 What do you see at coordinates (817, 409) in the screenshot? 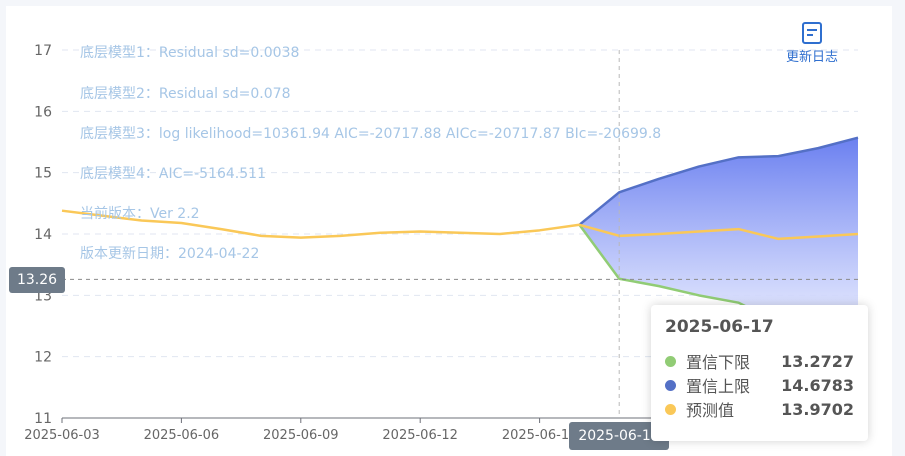
I see `tooltip-series-value: 13.9702` at bounding box center [817, 409].